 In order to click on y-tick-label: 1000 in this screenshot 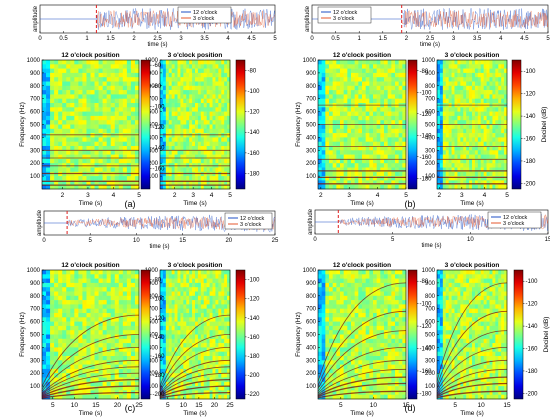, I will do `click(34, 61)`.